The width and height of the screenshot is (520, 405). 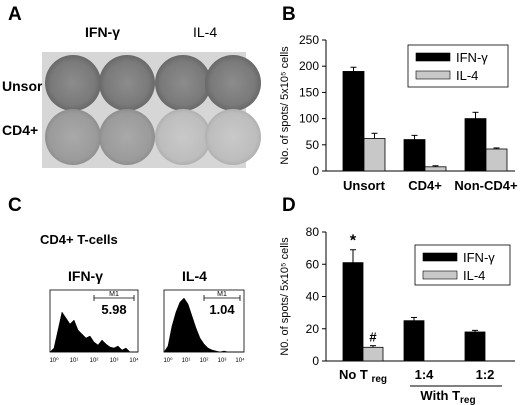 I want to click on row-label-cd4: CD4+ T, so click(x=26, y=130).